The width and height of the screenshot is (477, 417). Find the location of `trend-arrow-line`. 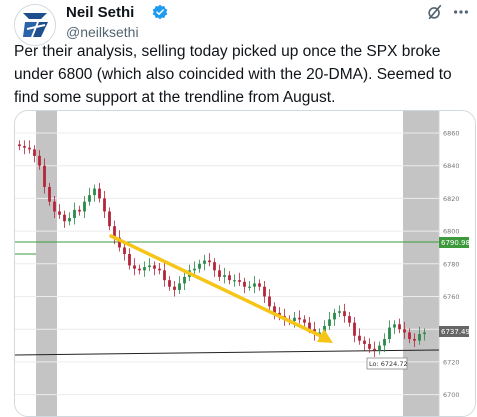

trend-arrow-line is located at coordinates (217, 286).